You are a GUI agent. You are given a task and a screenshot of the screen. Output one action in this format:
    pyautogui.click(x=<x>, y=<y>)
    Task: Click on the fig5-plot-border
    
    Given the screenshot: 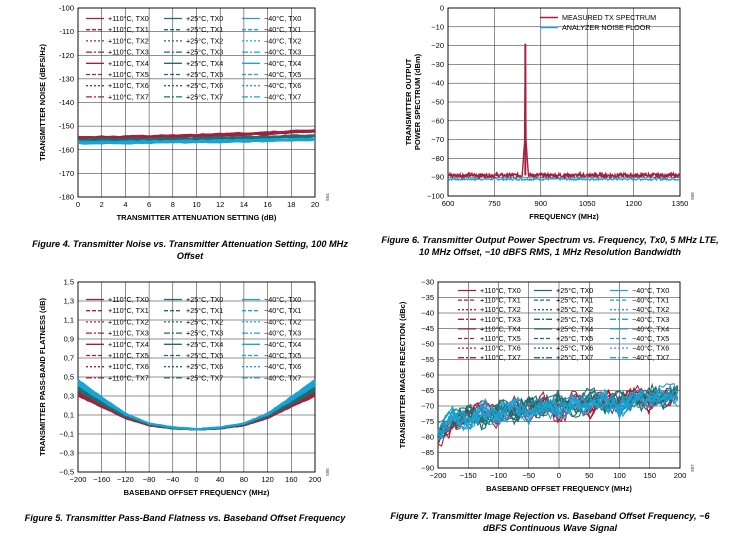 What is the action you would take?
    pyautogui.click(x=196, y=377)
    